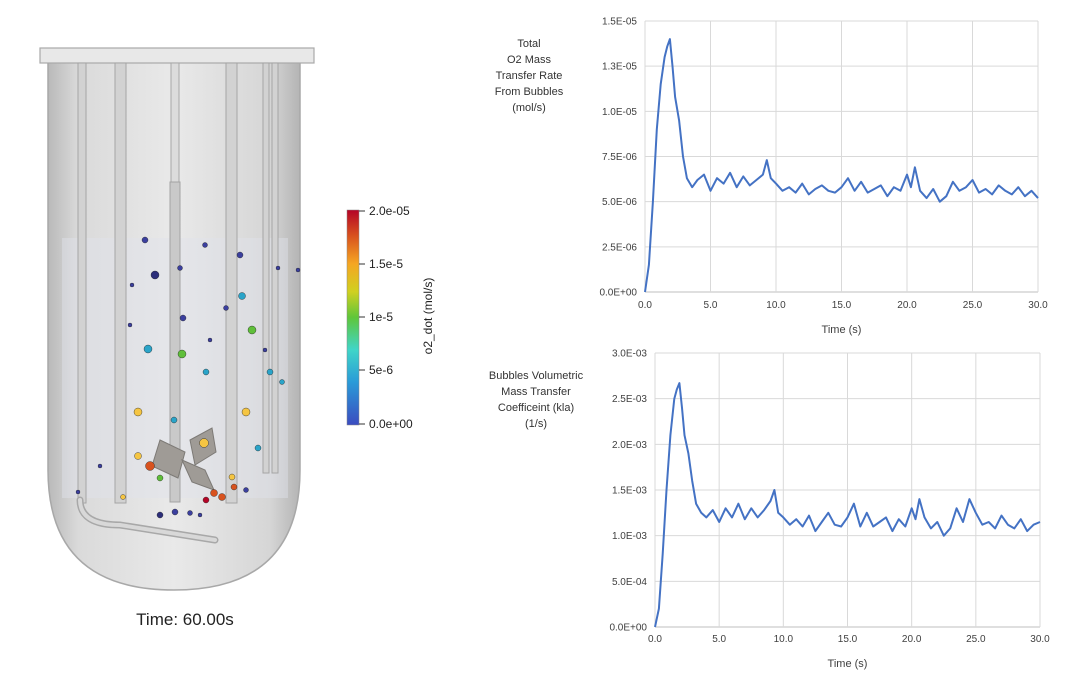  Describe the element at coordinates (536, 424) in the screenshot. I see `chart2-ylabel-line: (1/s)` at that location.